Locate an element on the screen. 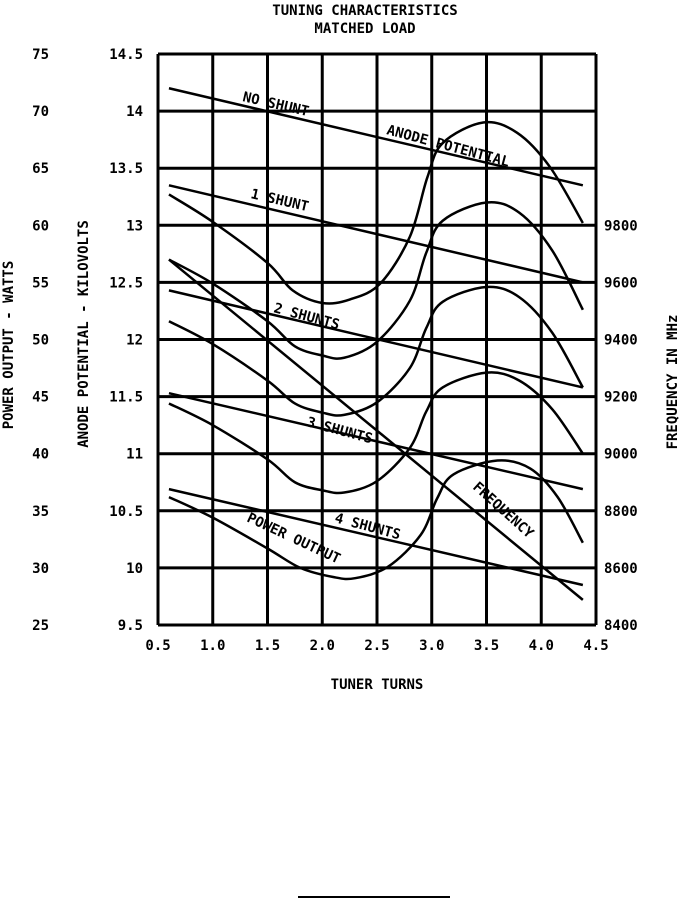 The height and width of the screenshot is (900, 680). x-tick-label: 4.5 is located at coordinates (595, 646).